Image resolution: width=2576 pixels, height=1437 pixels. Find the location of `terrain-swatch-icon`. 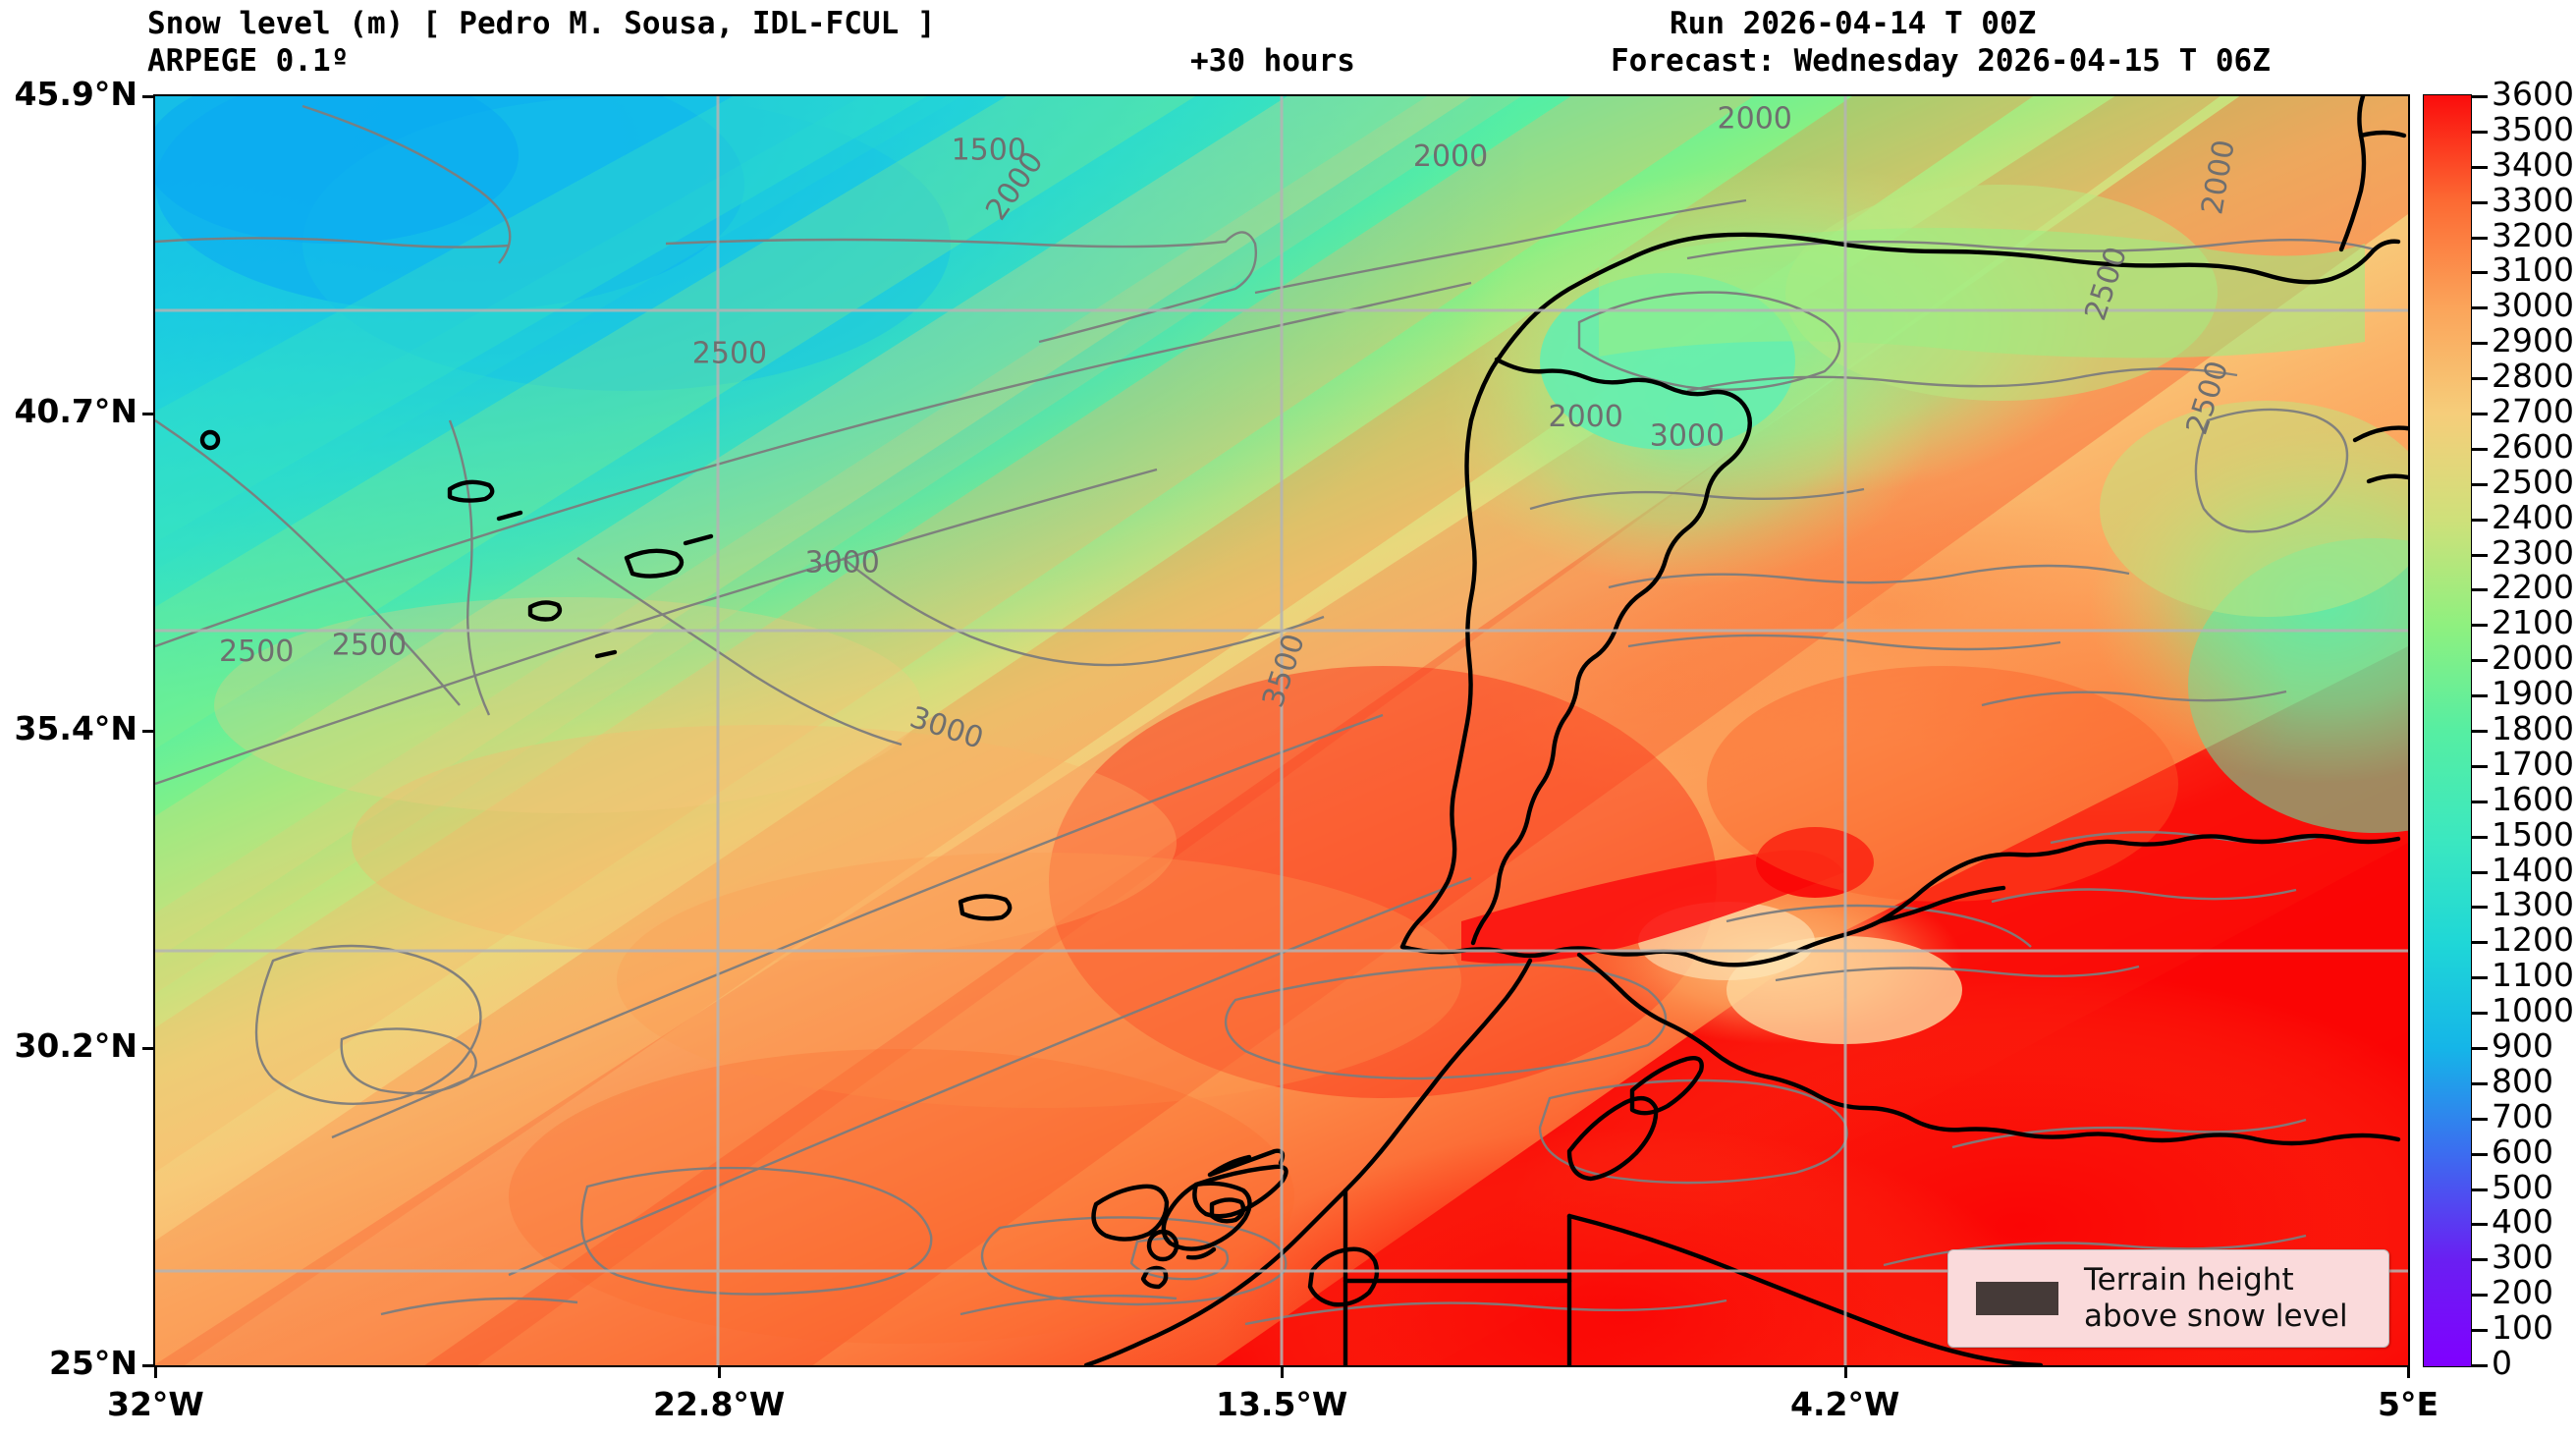

terrain-swatch-icon is located at coordinates (2017, 1298).